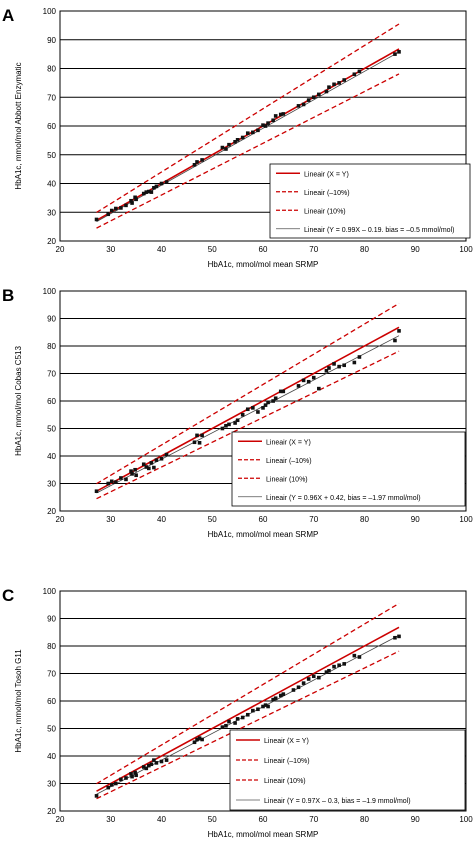 The width and height of the screenshot is (474, 844). I want to click on series-line-minus10, so click(248, 425).